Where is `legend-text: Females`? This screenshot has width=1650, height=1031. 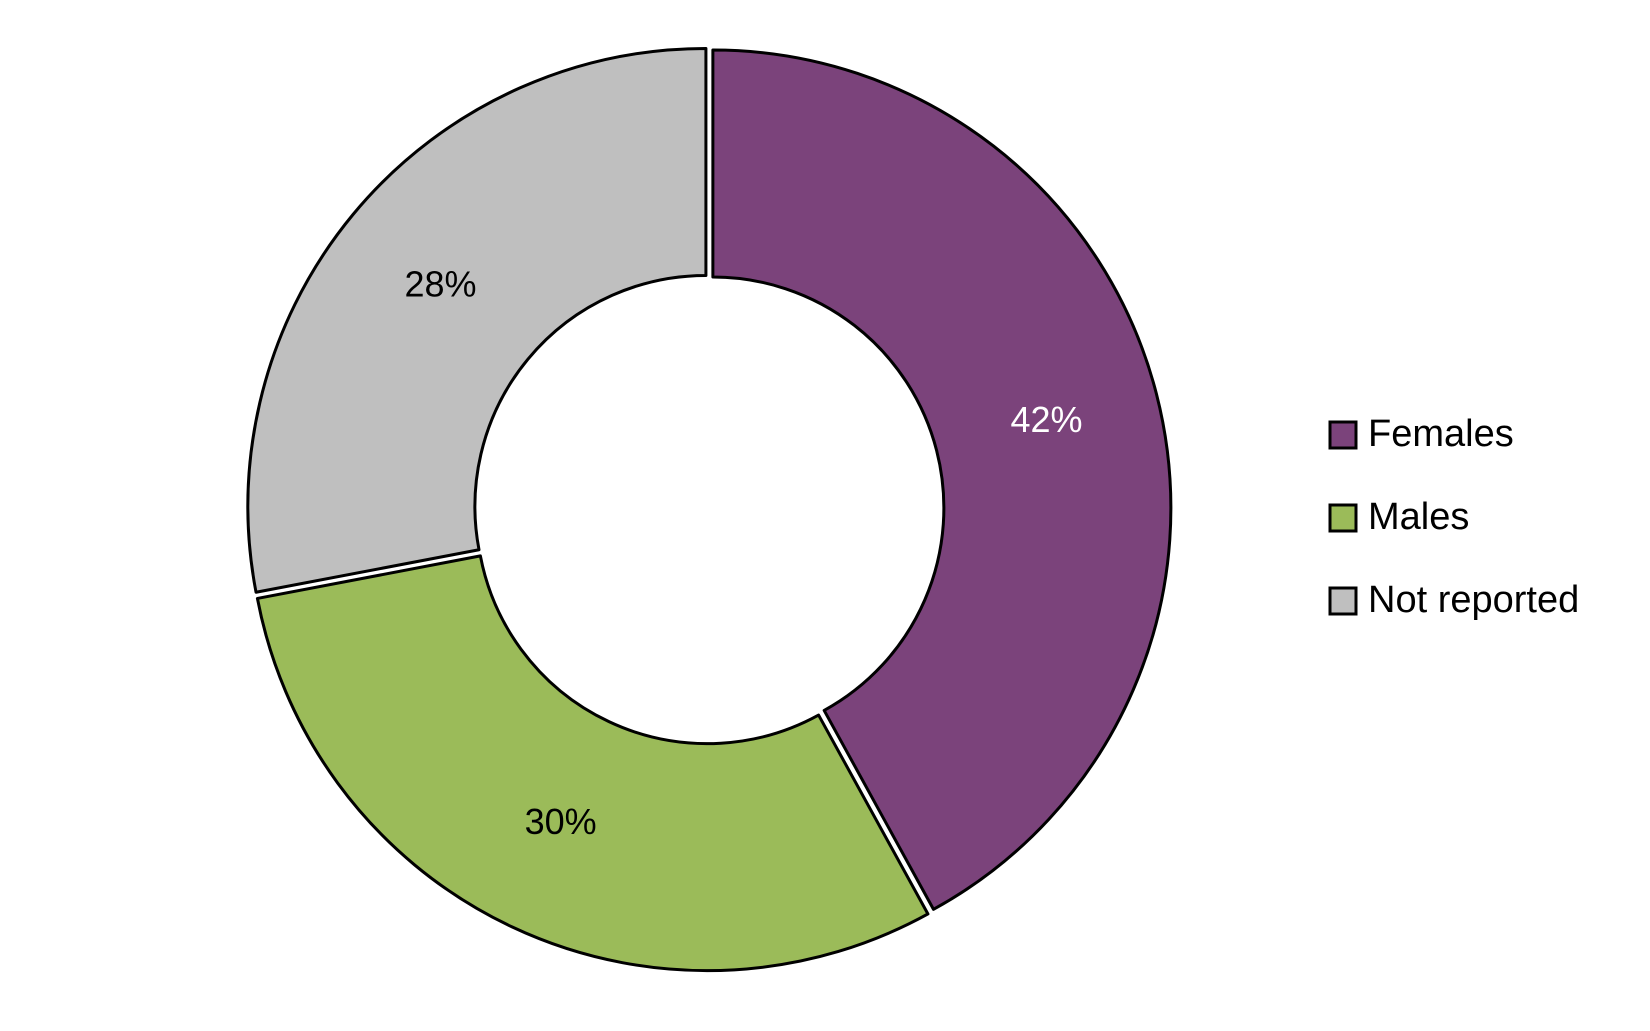 legend-text: Females is located at coordinates (1441, 434).